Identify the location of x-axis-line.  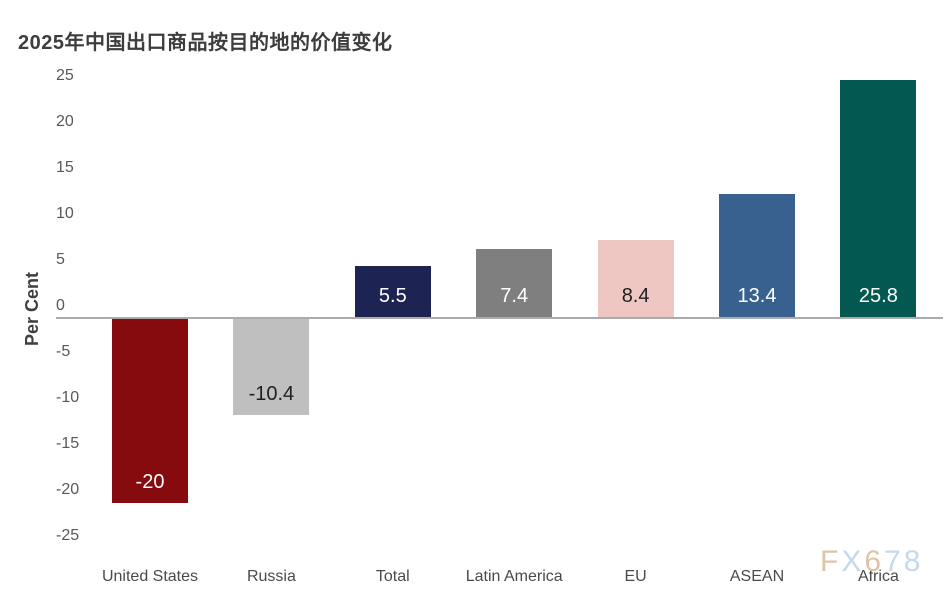
(499, 318).